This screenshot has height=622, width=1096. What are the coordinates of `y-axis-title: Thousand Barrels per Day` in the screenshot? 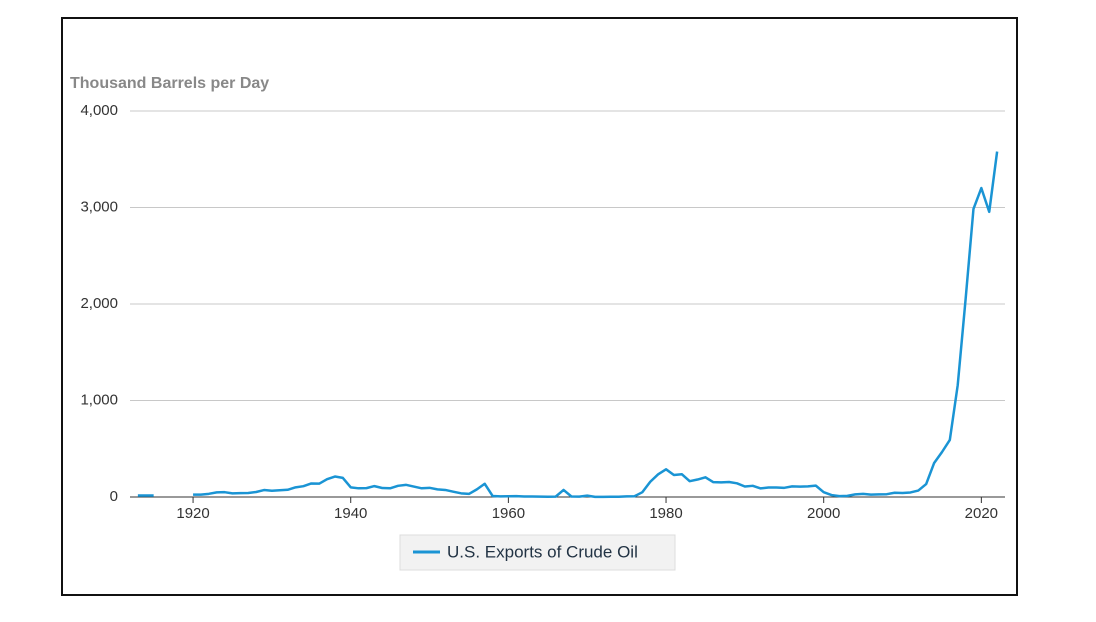 It's located at (169, 83).